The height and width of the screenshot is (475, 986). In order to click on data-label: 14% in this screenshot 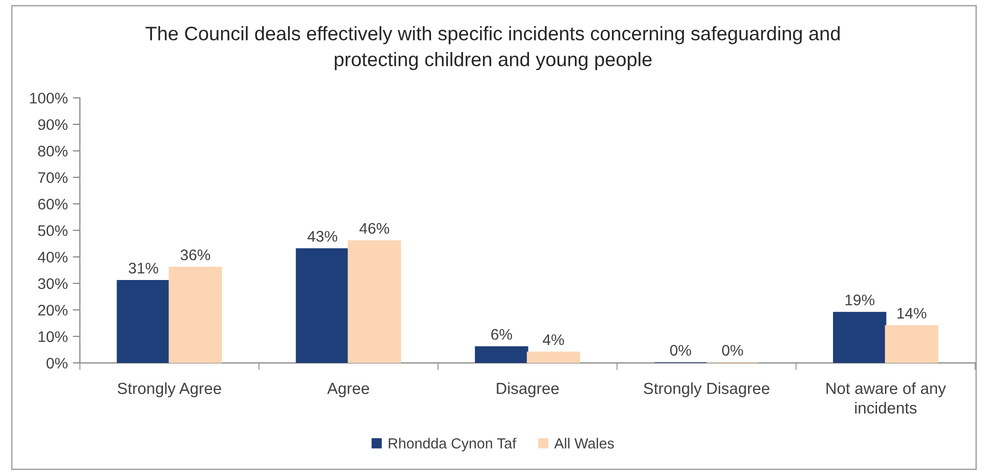, I will do `click(911, 313)`.